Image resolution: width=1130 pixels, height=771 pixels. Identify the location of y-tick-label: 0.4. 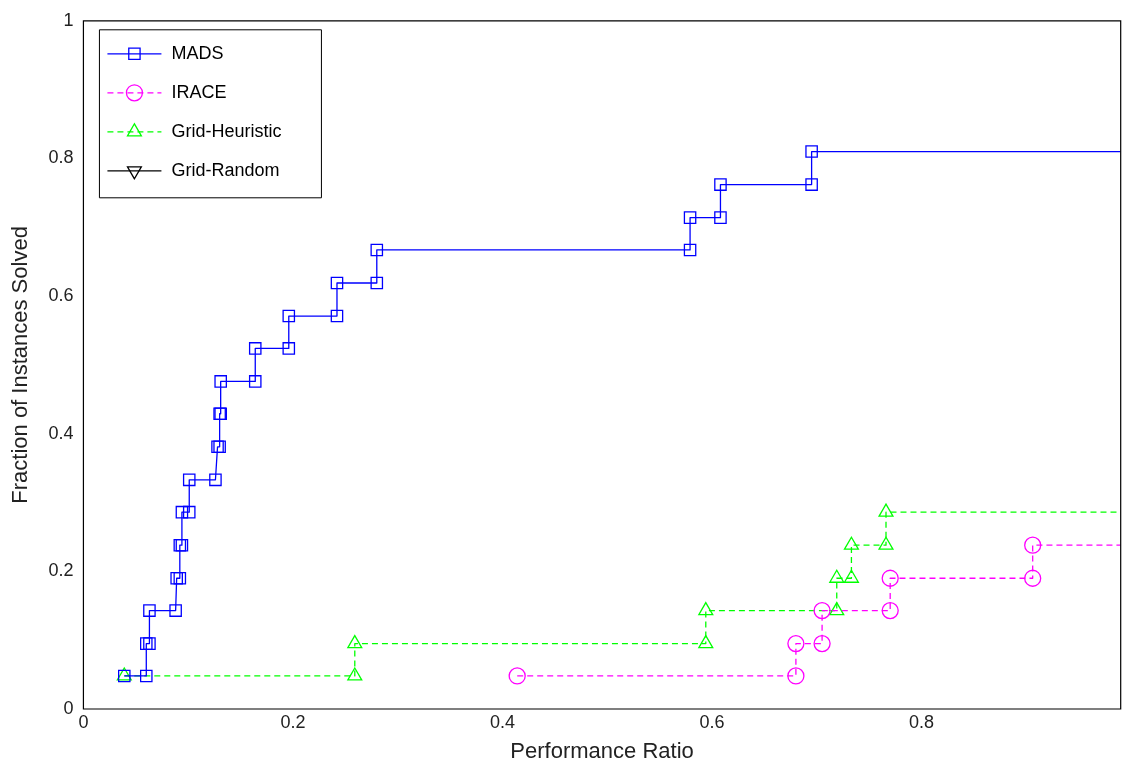
(61, 432).